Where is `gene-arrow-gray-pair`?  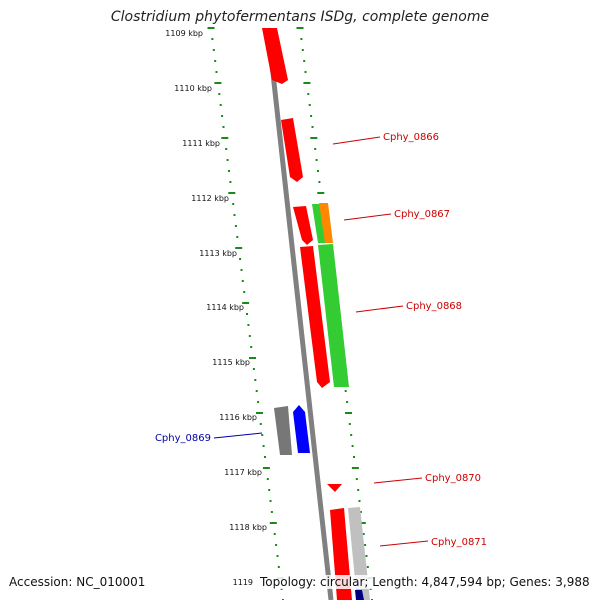
gene-arrow-gray-pair is located at coordinates (283, 430).